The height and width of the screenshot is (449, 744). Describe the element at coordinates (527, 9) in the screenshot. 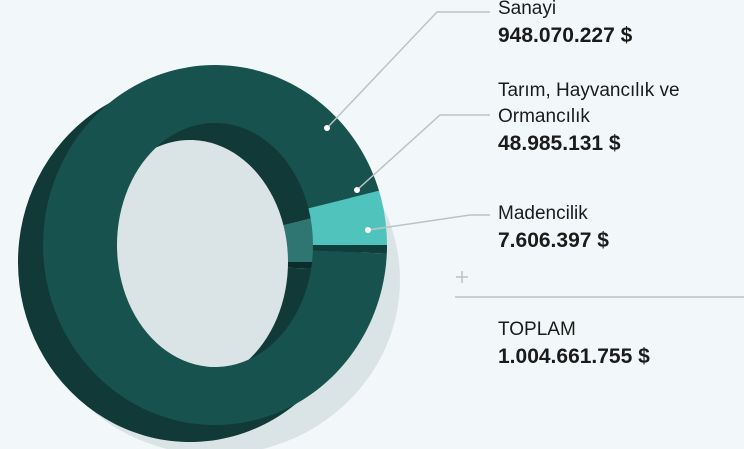

I see `label-name: Sanayi` at that location.